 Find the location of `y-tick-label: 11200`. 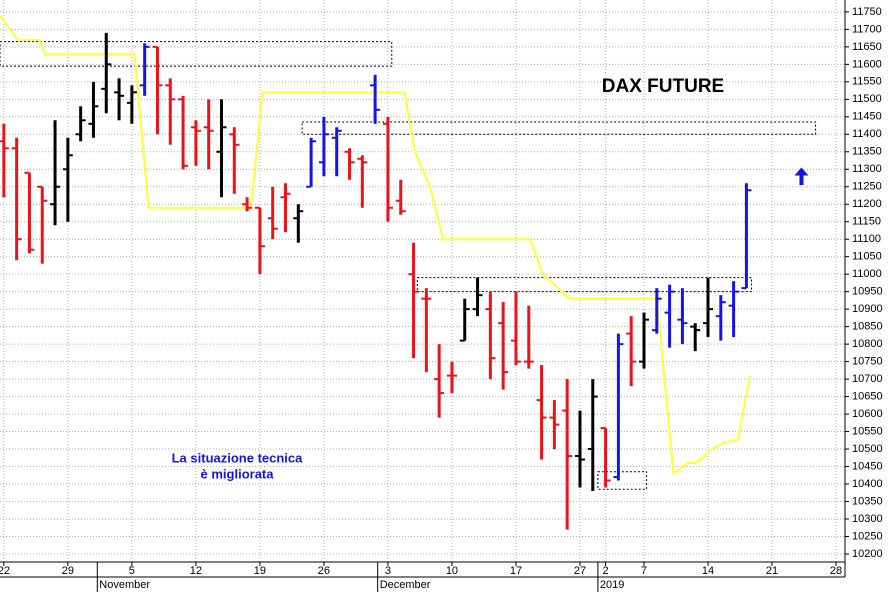

y-tick-label: 11200 is located at coordinates (867, 204).